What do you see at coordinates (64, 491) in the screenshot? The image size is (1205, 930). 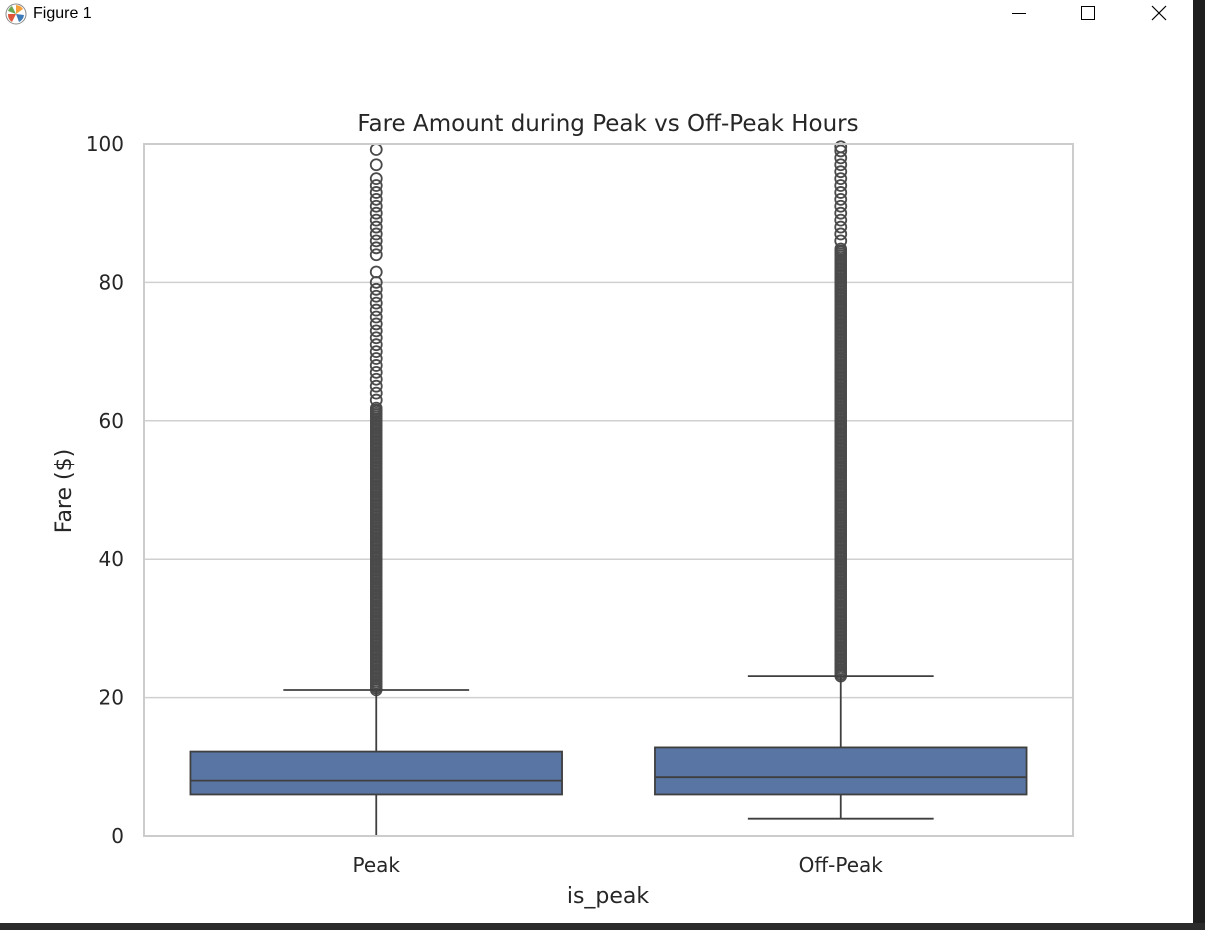 I see `y-axis-label: Fare ($)` at bounding box center [64, 491].